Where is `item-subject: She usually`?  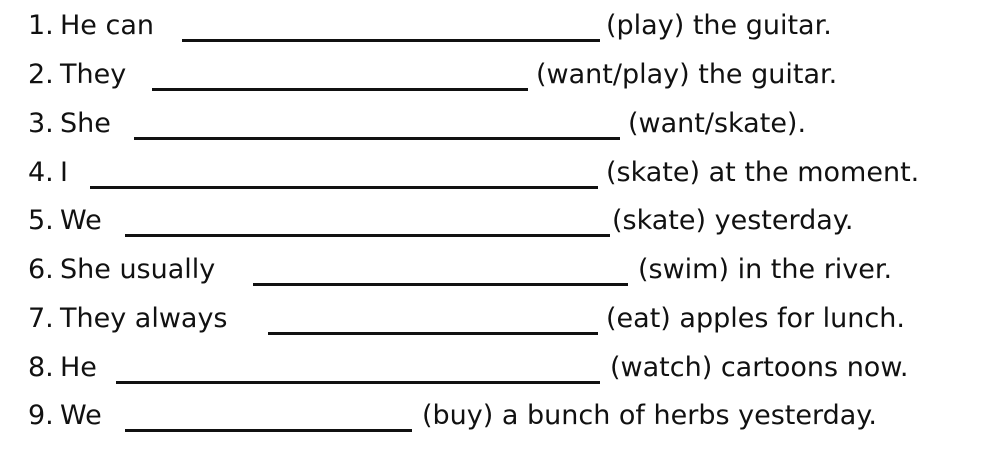 item-subject: She usually is located at coordinates (138, 269).